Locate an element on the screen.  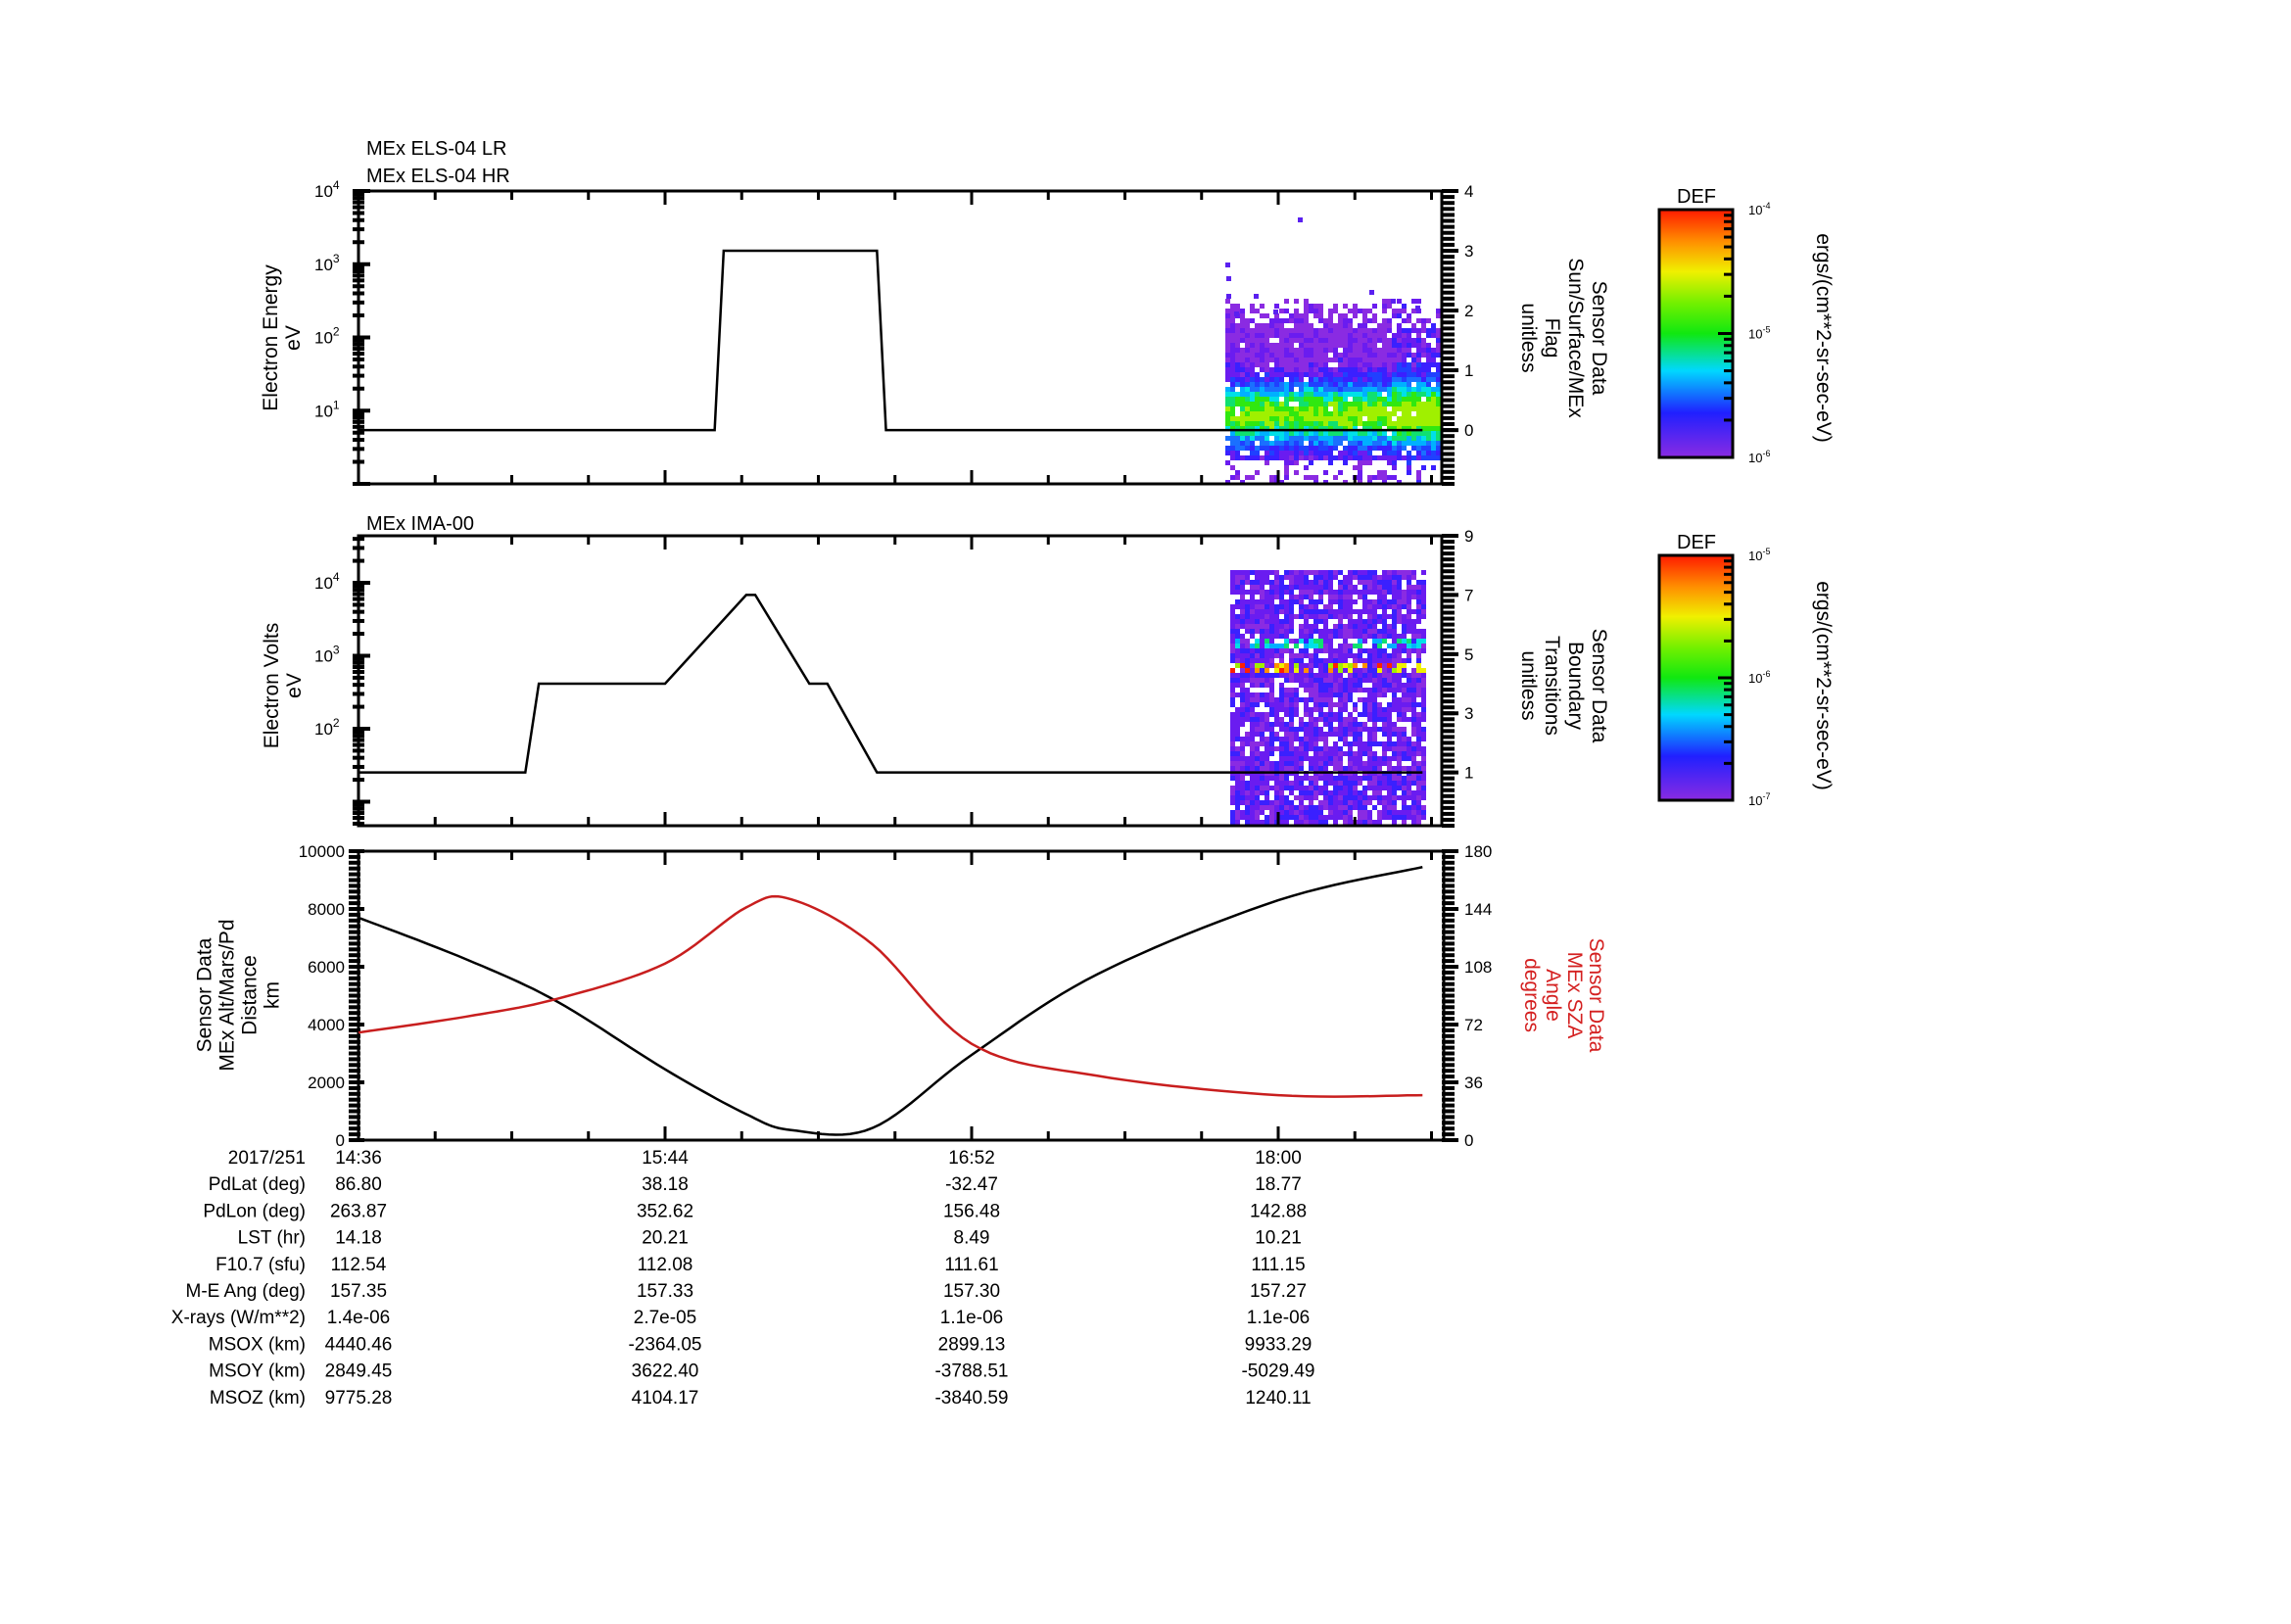
altitude-line is located at coordinates (890, 1001).